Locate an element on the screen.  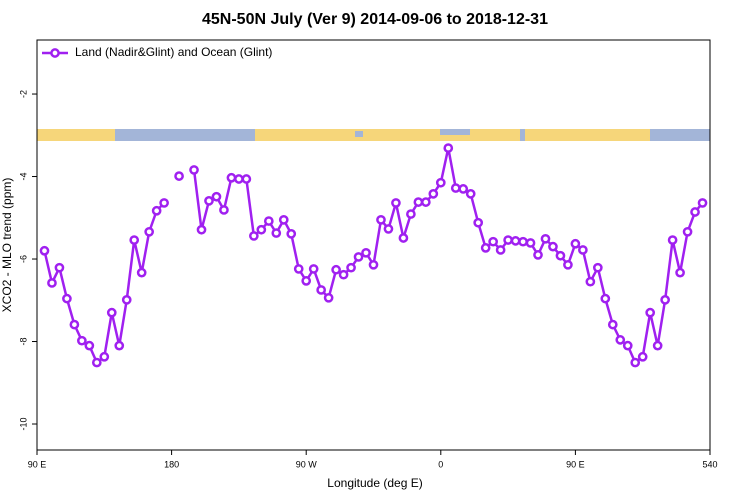
legend-marker is located at coordinates (55, 53).